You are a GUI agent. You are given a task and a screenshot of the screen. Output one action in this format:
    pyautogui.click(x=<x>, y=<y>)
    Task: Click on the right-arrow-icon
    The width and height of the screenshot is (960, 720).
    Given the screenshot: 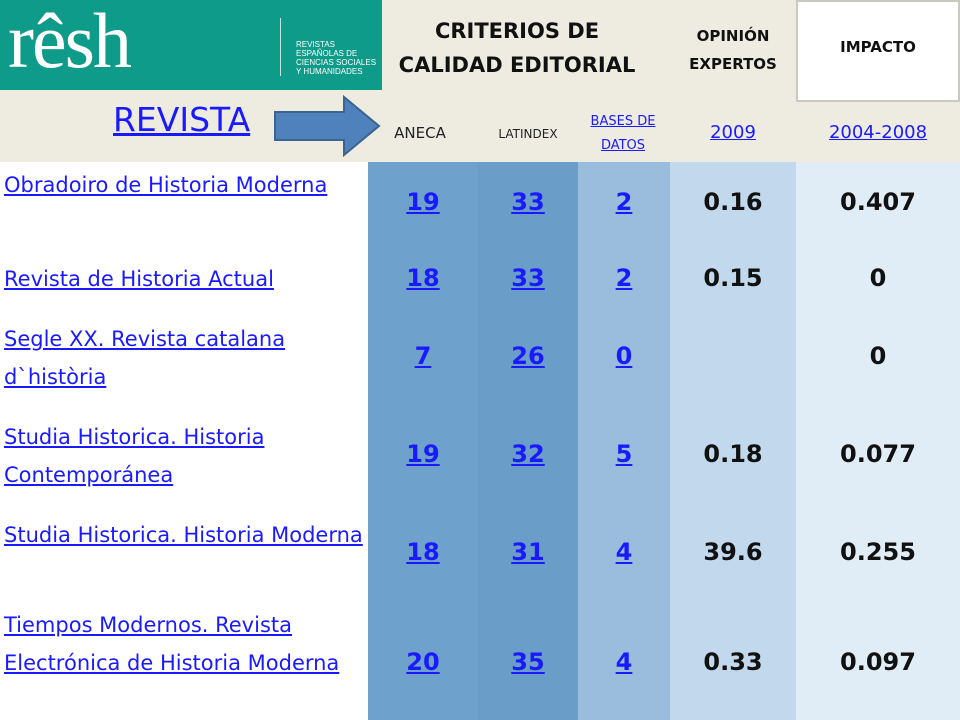 What is the action you would take?
    pyautogui.click(x=327, y=126)
    